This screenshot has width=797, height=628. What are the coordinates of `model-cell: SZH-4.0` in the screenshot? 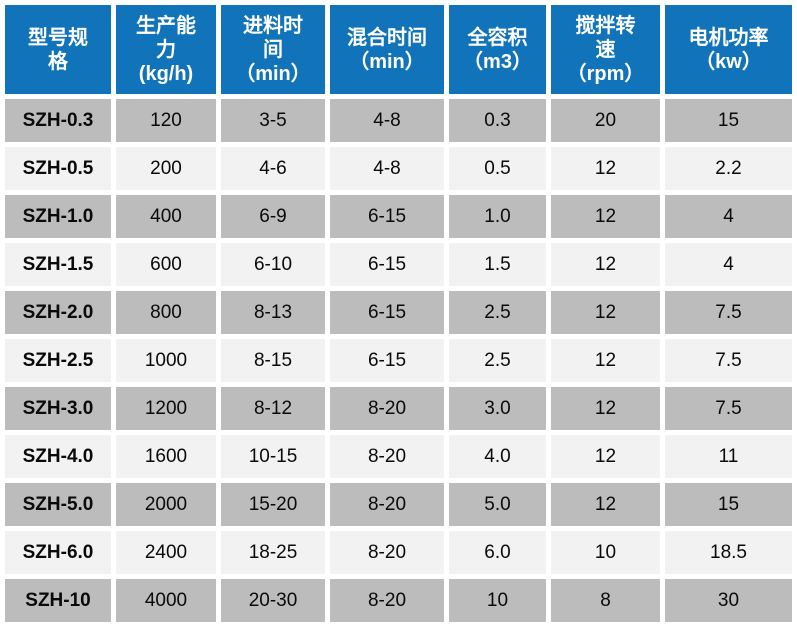 It's located at (58, 456).